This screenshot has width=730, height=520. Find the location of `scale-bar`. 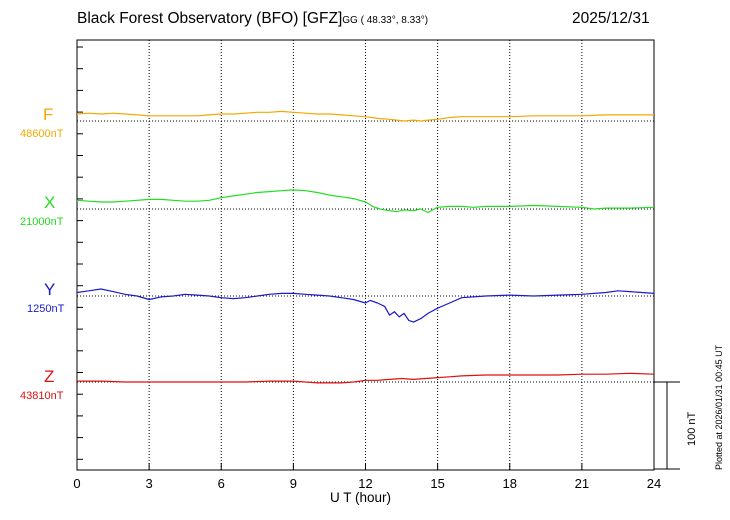

scale-bar is located at coordinates (667, 425).